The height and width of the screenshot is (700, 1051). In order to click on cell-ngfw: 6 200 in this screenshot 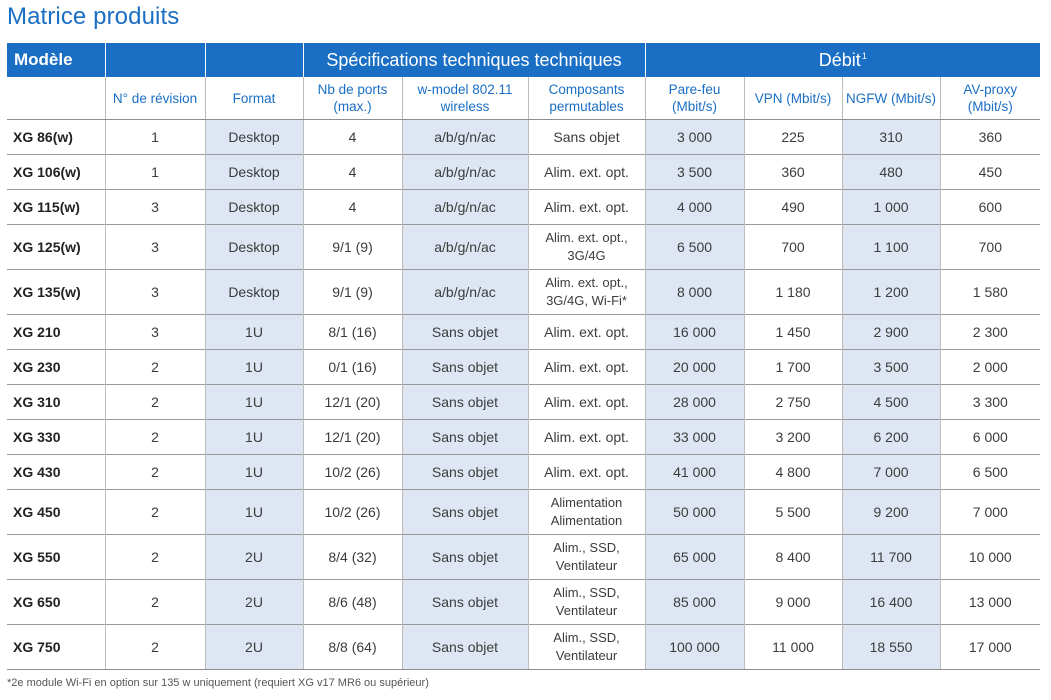, I will do `click(891, 437)`.